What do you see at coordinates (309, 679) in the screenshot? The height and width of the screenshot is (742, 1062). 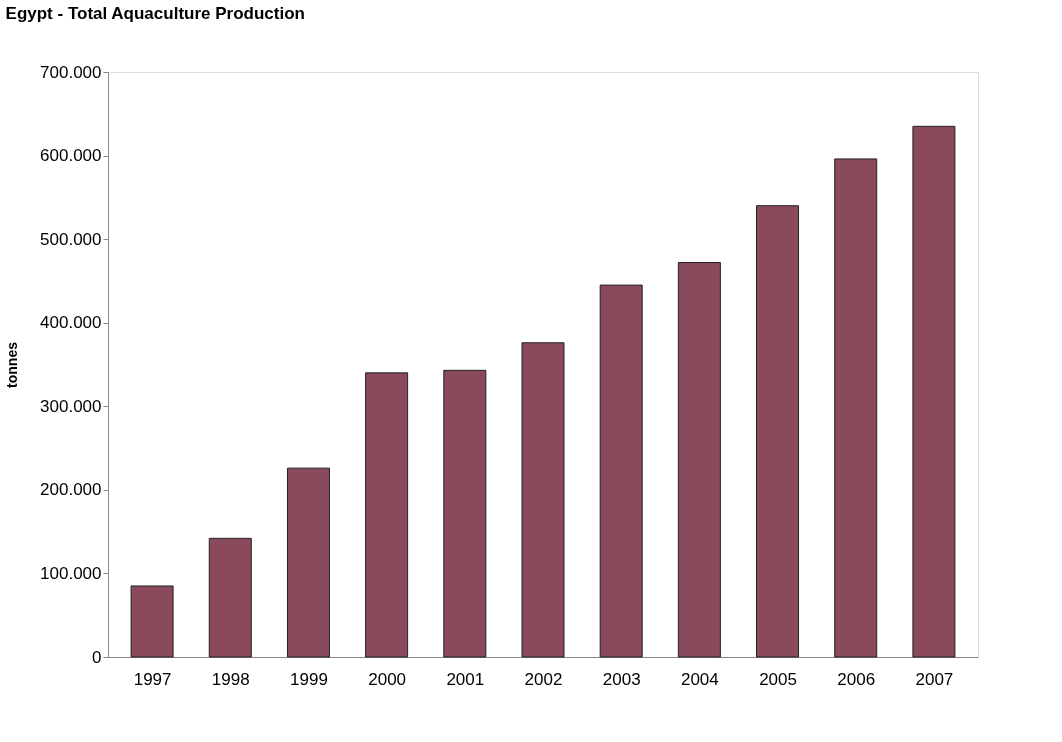 I see `x-tick-label: 1999` at bounding box center [309, 679].